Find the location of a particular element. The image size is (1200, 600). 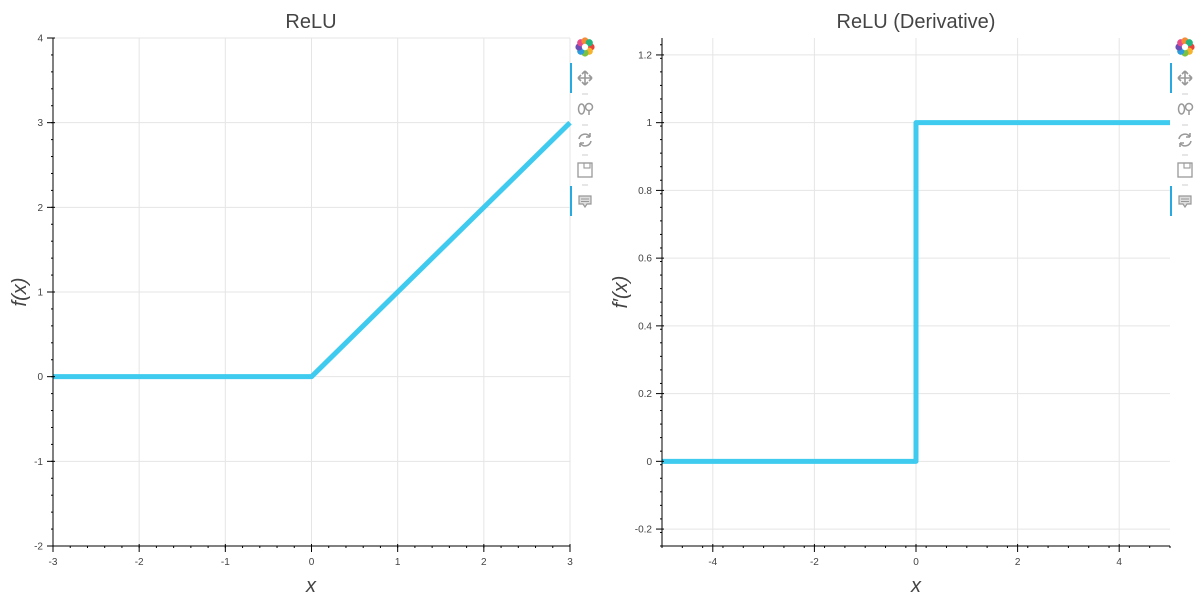

x-tick-label: -1 is located at coordinates (225, 562).